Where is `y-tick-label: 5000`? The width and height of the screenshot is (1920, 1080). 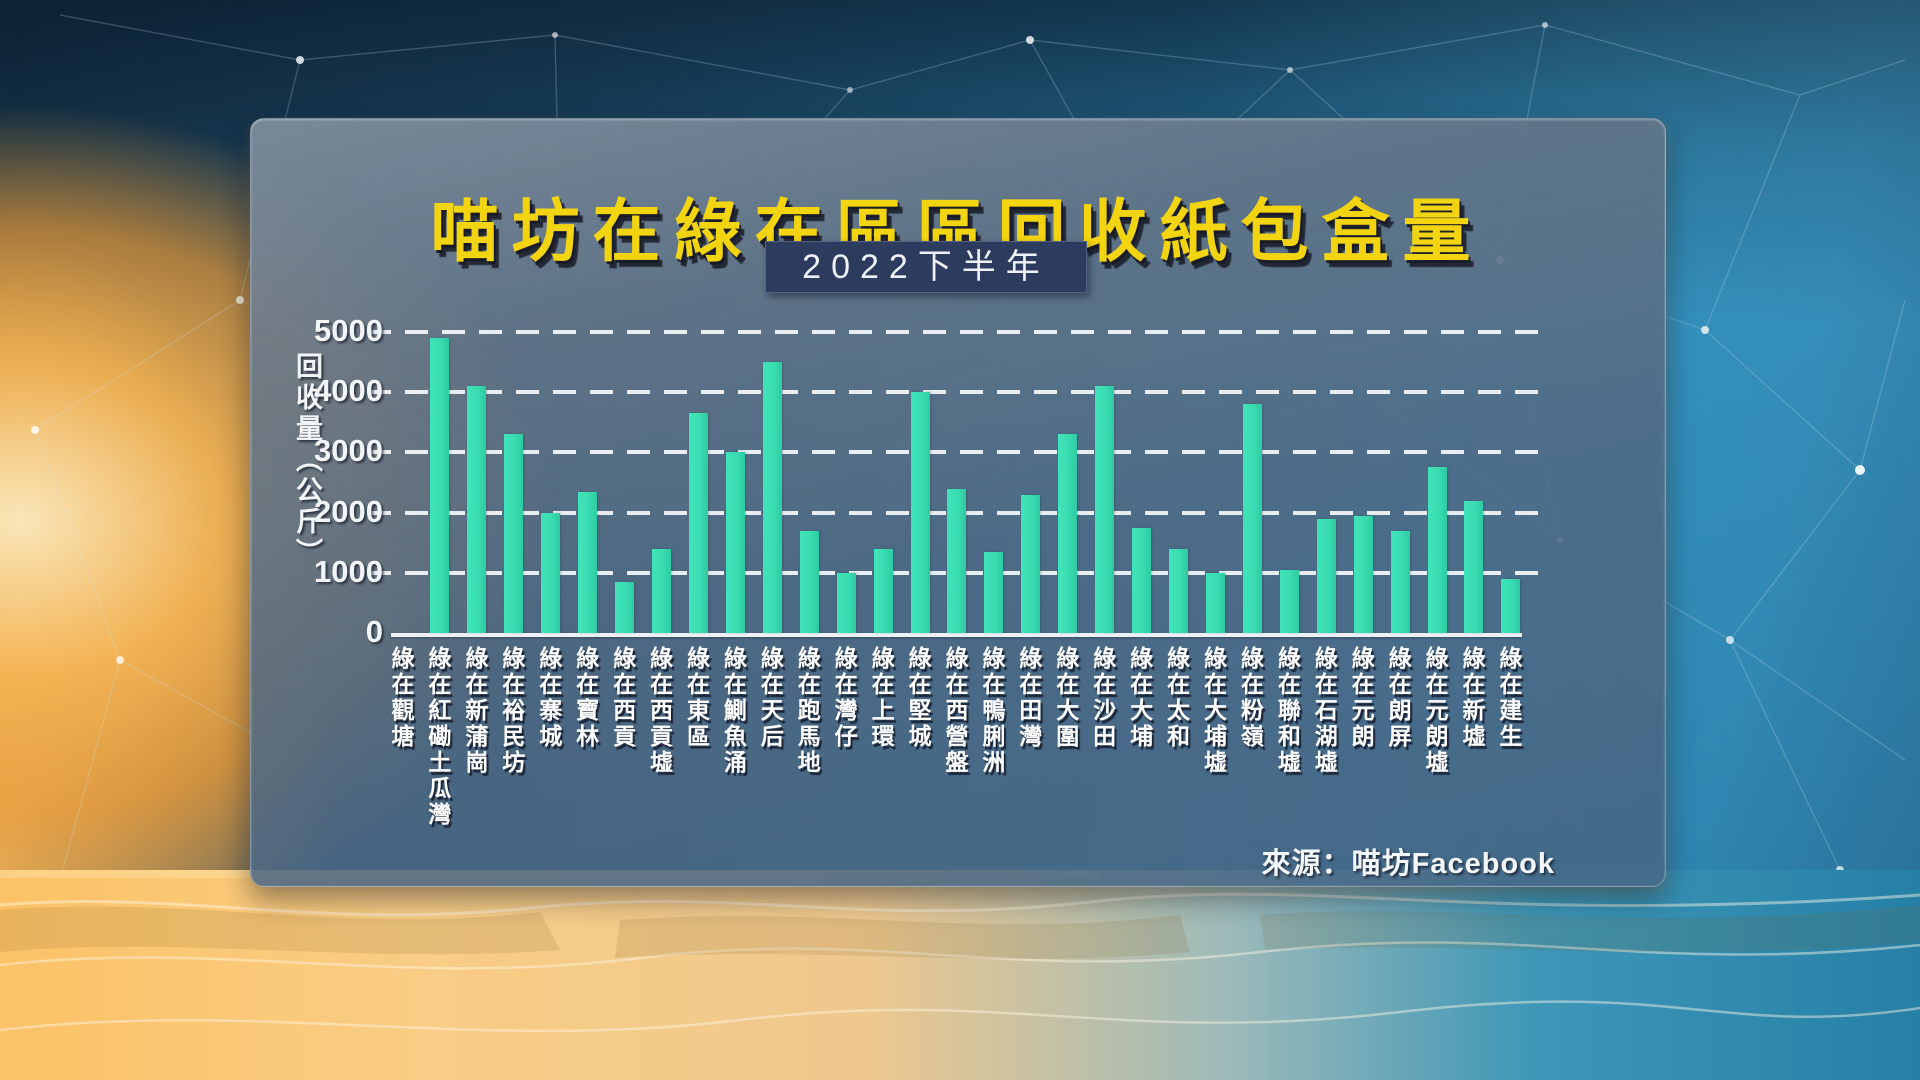
y-tick-label: 5000 is located at coordinates (348, 330).